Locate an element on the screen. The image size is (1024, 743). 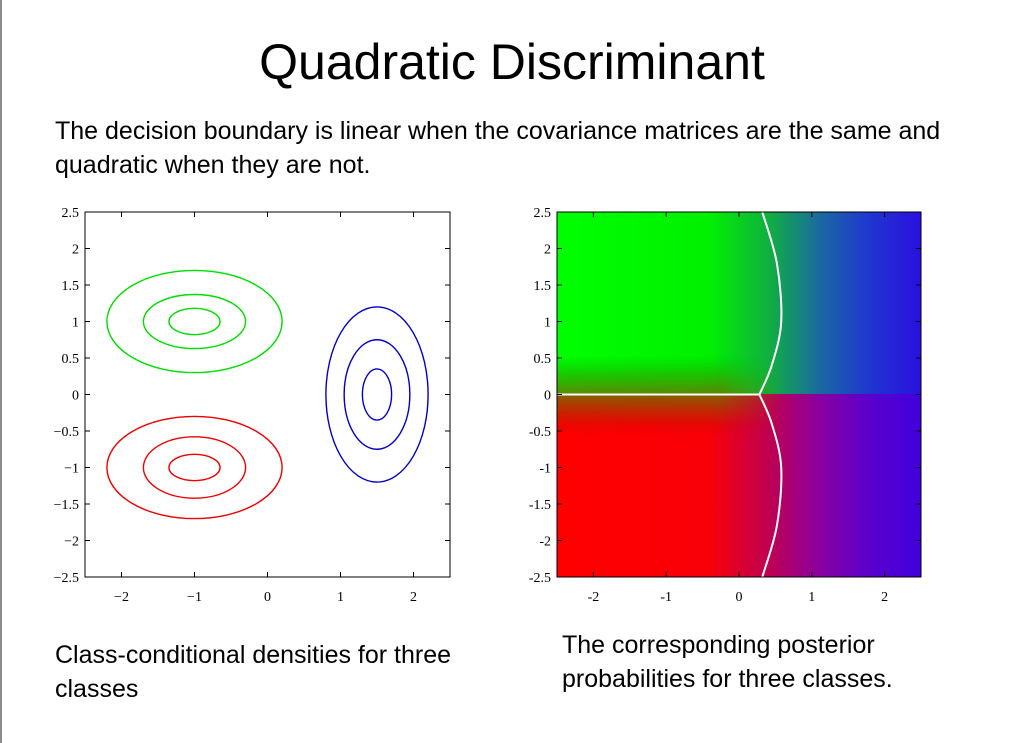
y-tick-label: -1.5 is located at coordinates (540, 505).